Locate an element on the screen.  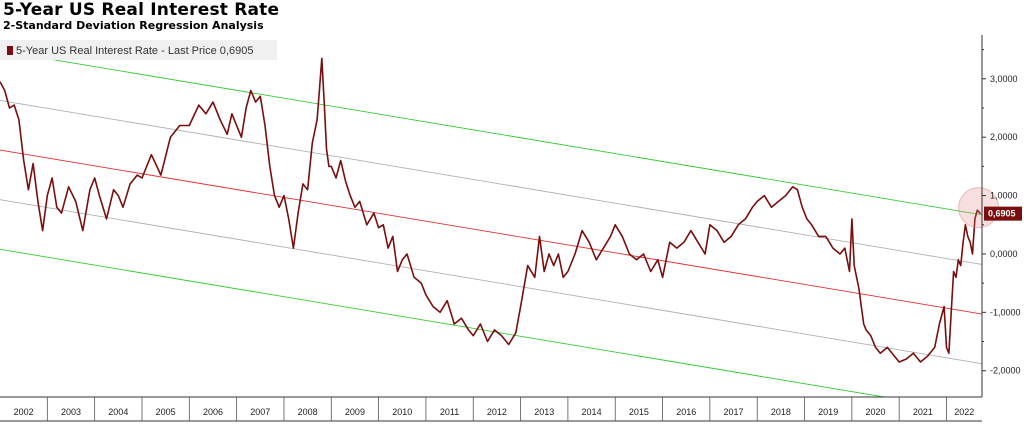
chart-title: 5-Year US Real Interest Rate is located at coordinates (141, 10).